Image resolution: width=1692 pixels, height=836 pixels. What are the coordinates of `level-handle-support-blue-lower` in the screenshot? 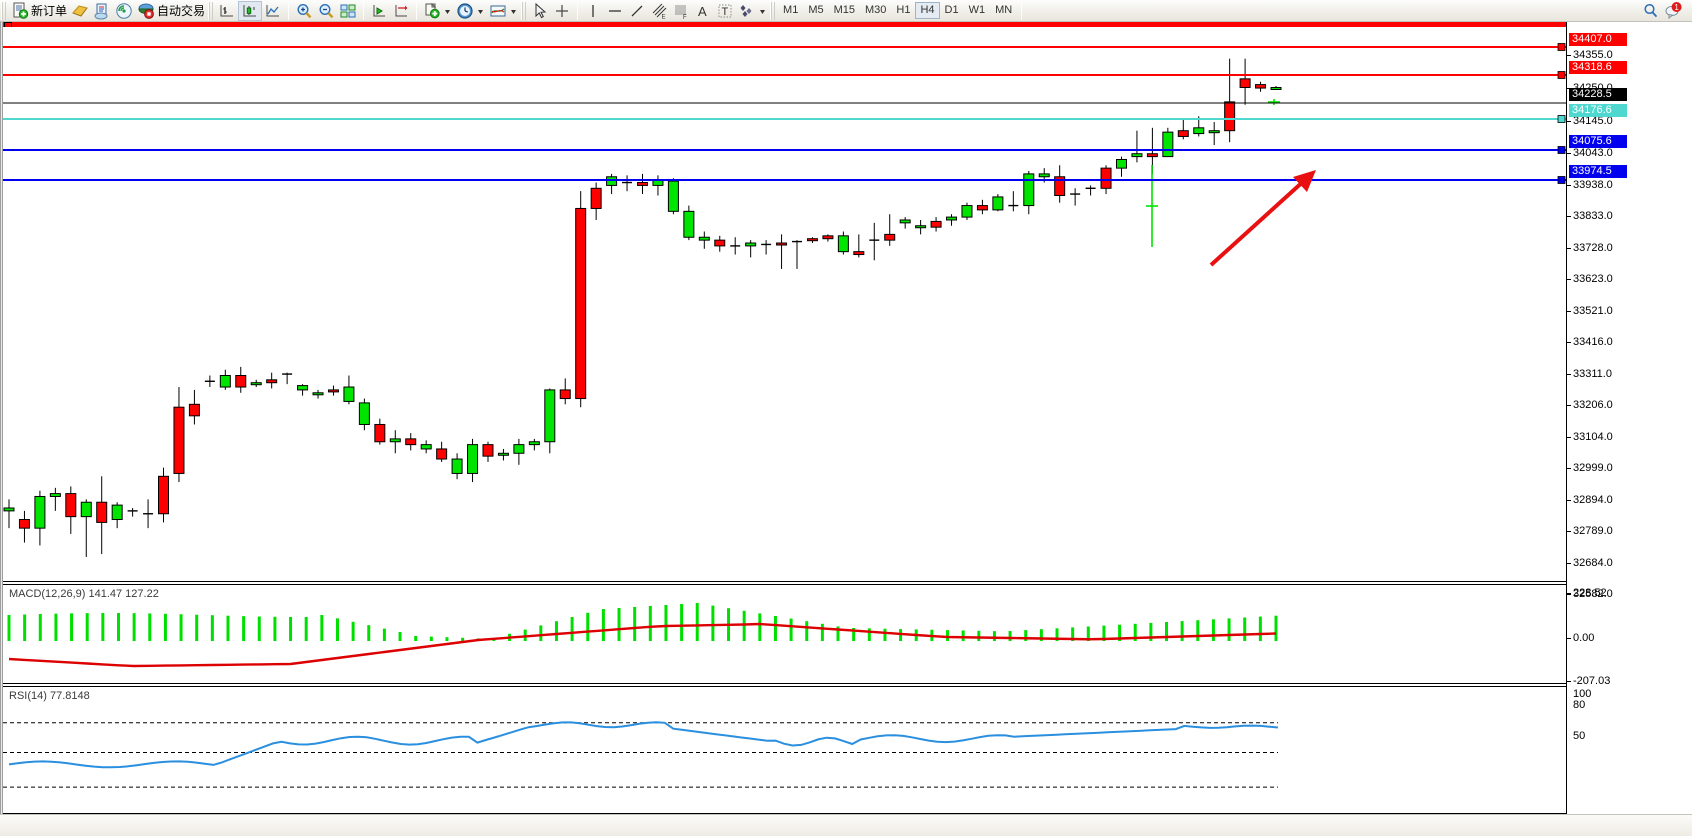 It's located at (1561, 180).